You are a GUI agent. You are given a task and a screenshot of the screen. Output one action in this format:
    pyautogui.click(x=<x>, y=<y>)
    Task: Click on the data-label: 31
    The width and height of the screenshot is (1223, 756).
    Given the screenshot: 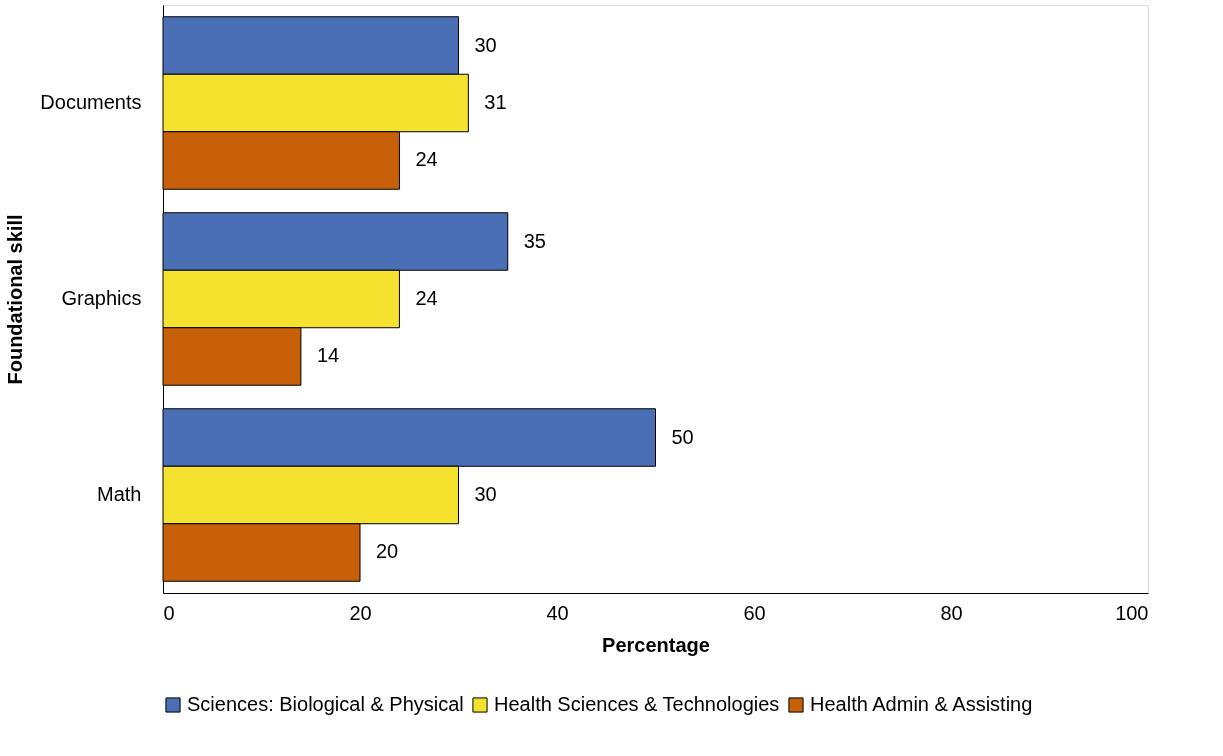 What is the action you would take?
    pyautogui.click(x=495, y=102)
    